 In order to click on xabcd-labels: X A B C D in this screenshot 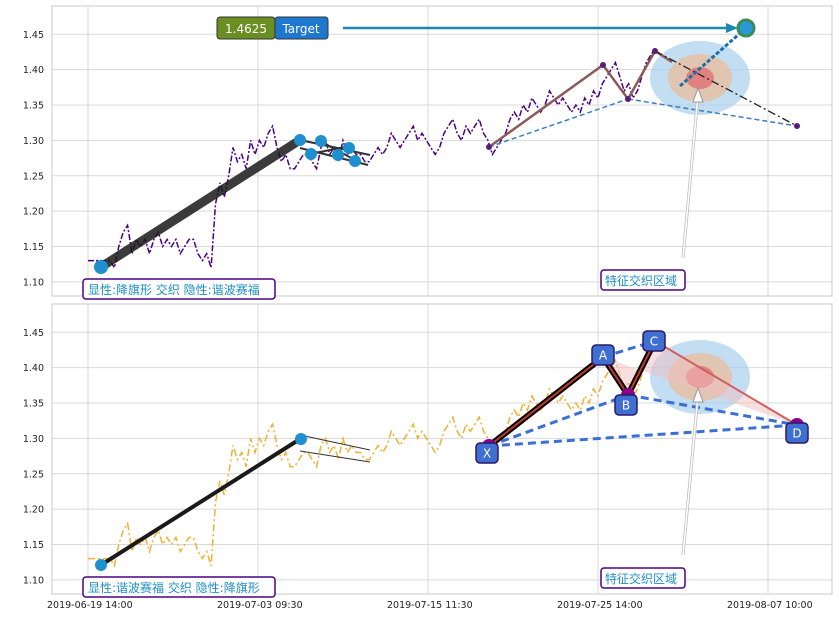, I will do `click(642, 397)`.